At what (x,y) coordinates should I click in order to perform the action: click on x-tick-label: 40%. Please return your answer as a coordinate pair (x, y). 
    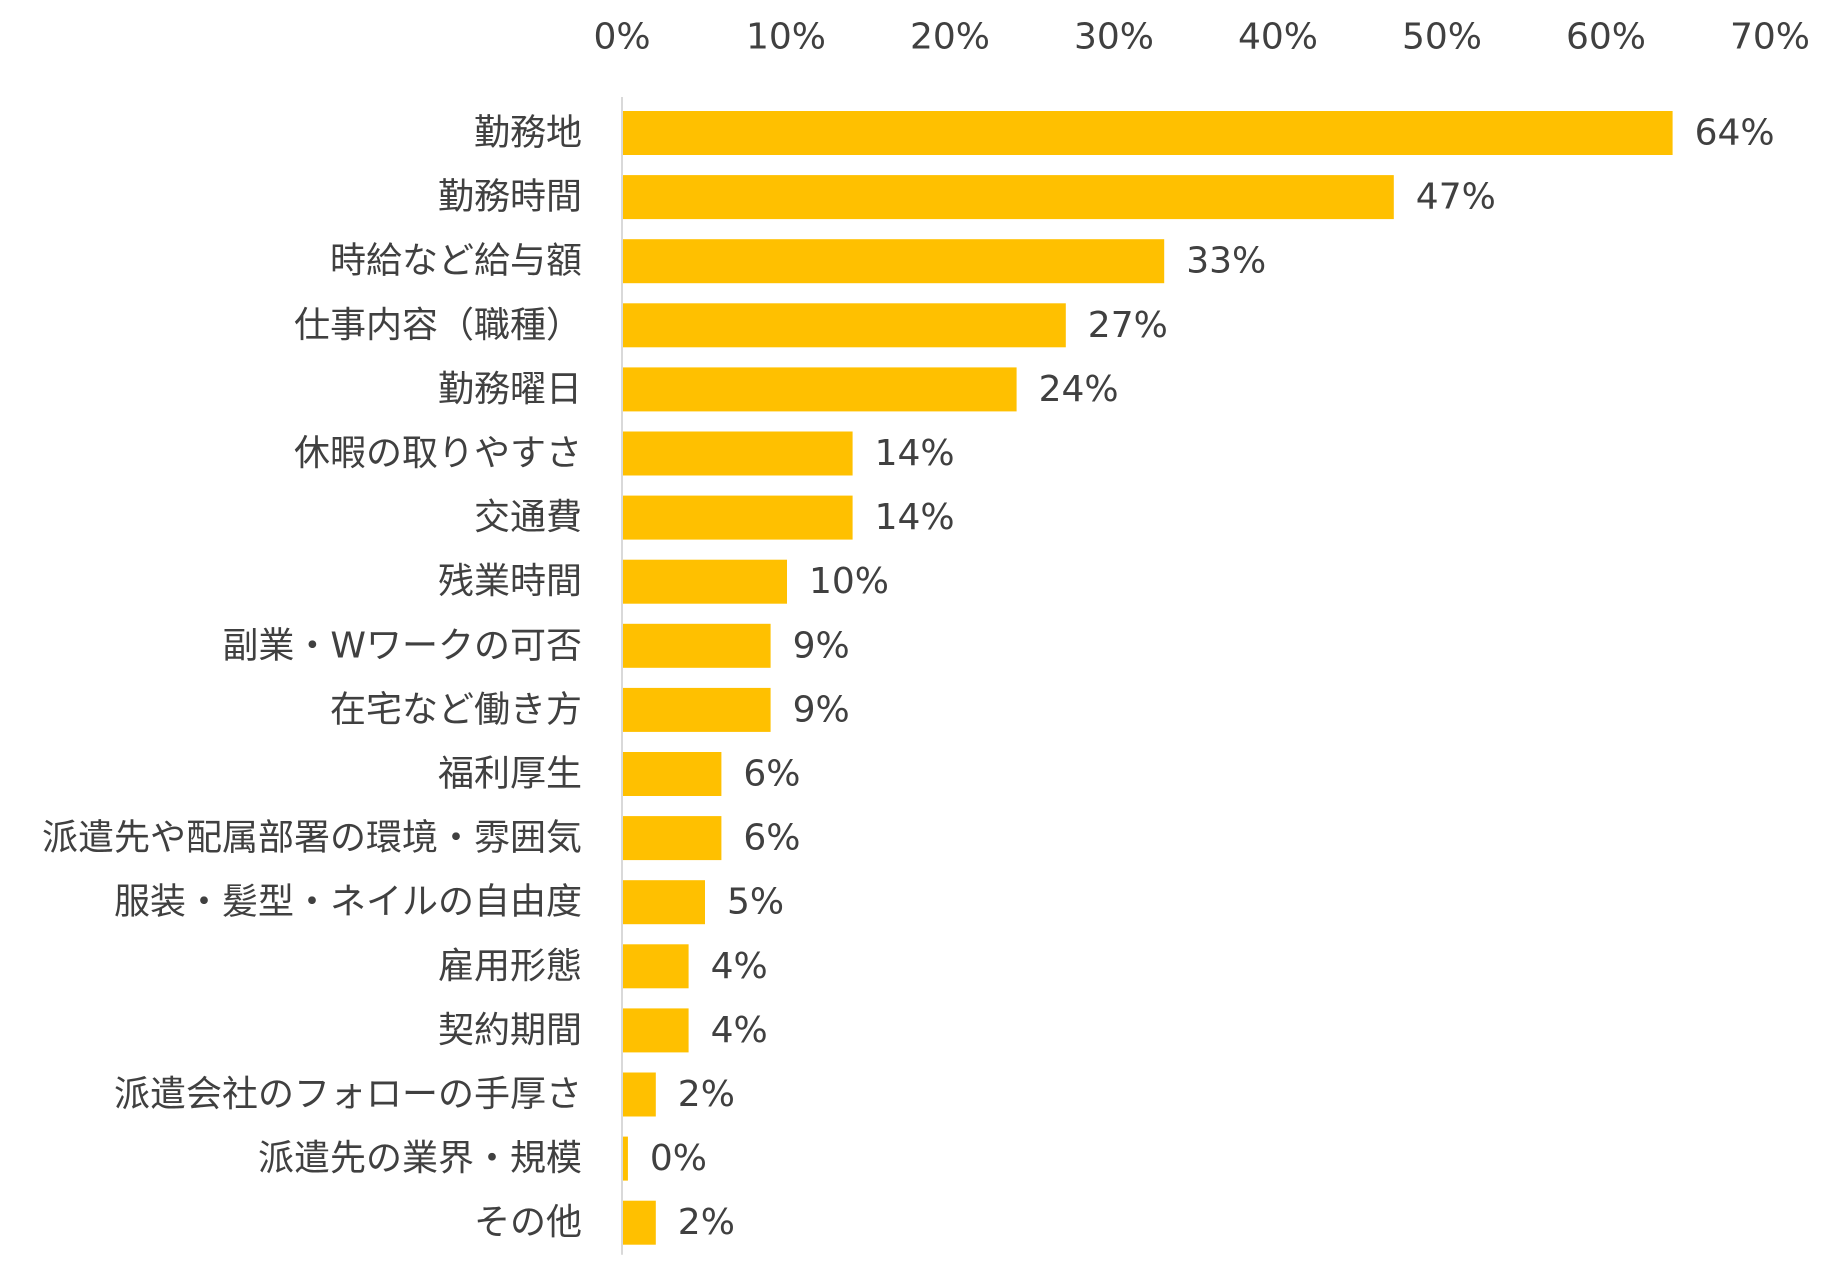
    Looking at the image, I should click on (1278, 37).